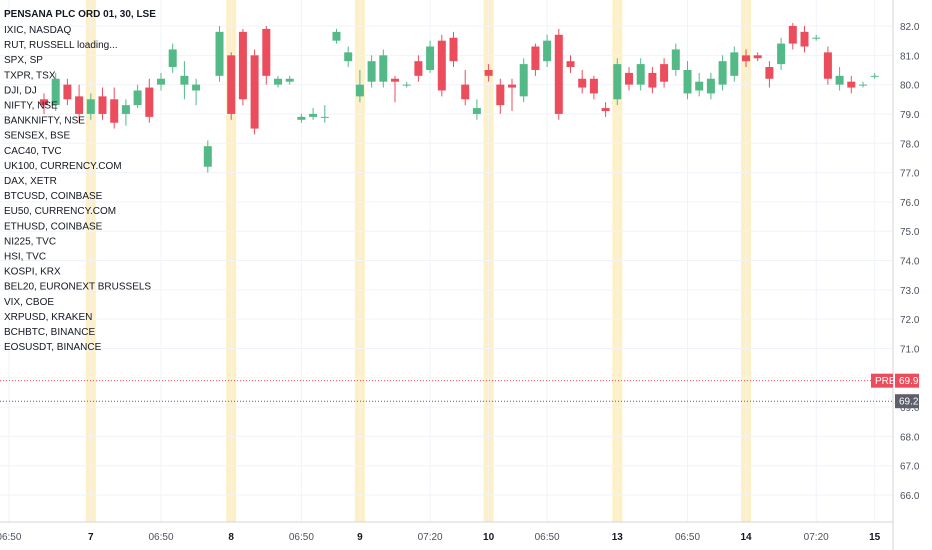  Describe the element at coordinates (30, 181) in the screenshot. I see `symbol-legend-item: DAX, XETR` at that location.